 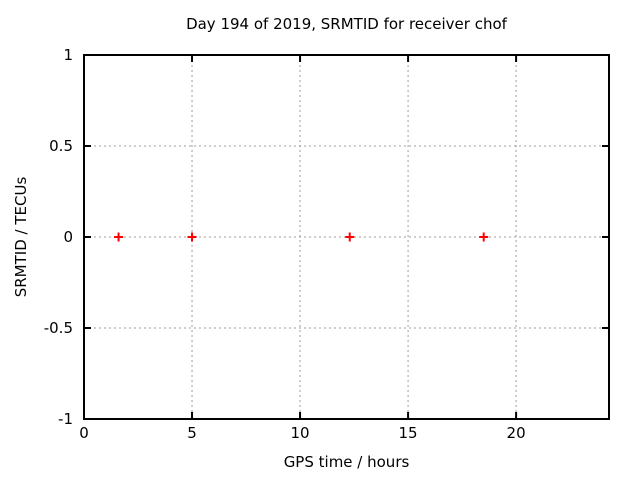 I want to click on y-tick-label: 0.5, so click(x=61, y=146).